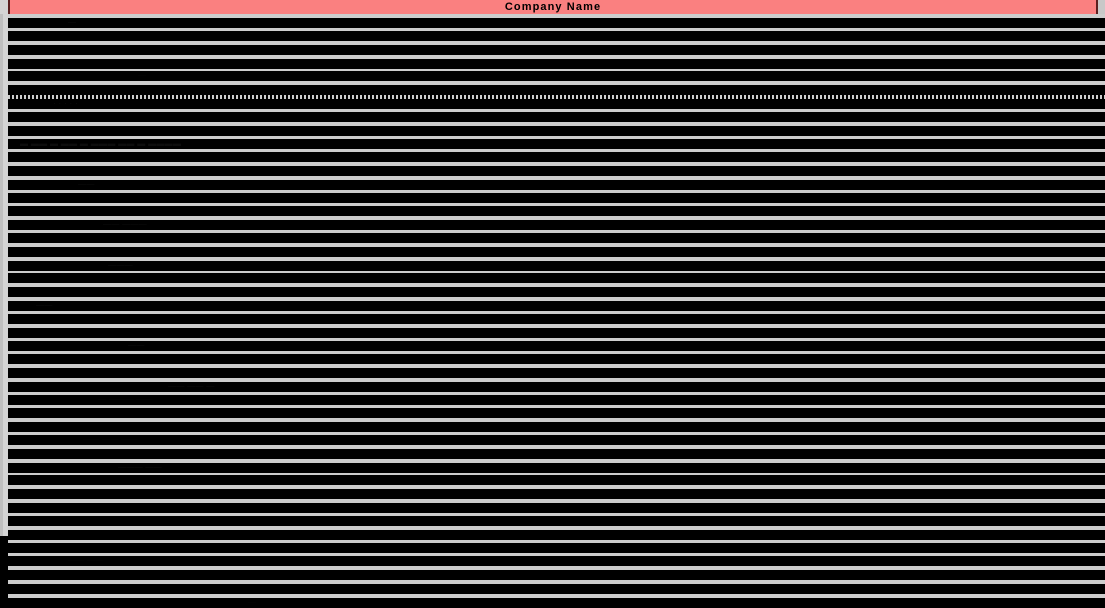 This screenshot has height=608, width=1105. I want to click on text-row: · · · · ·, so click(556, 103).